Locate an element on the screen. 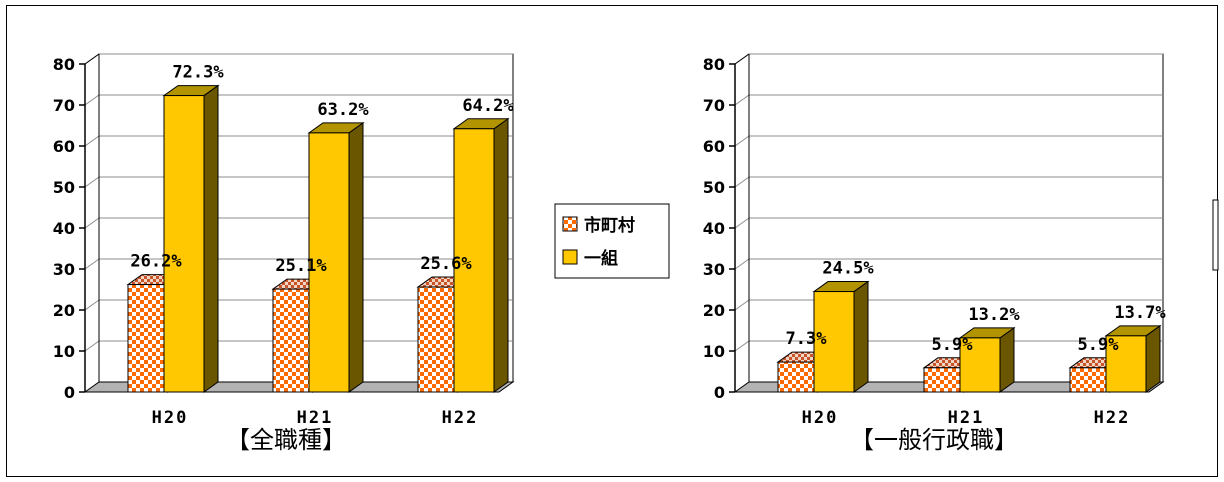 The height and width of the screenshot is (482, 1224). data-label: 13.7% is located at coordinates (1140, 313).